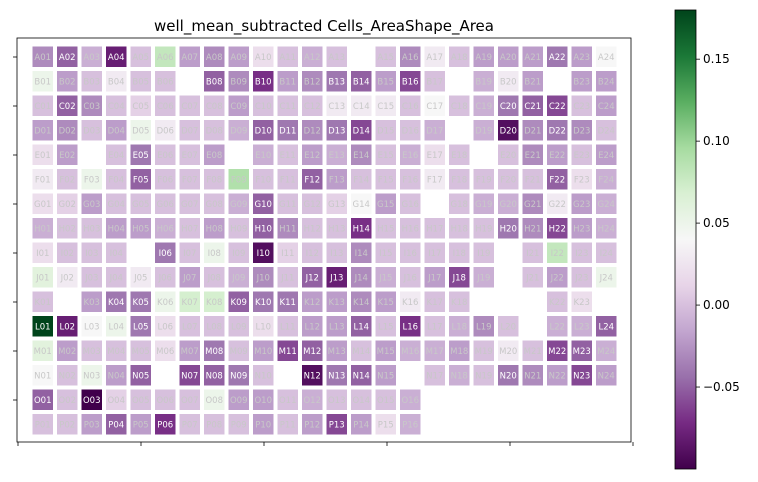  What do you see at coordinates (214, 425) in the screenshot?
I see `well-label: P08` at bounding box center [214, 425].